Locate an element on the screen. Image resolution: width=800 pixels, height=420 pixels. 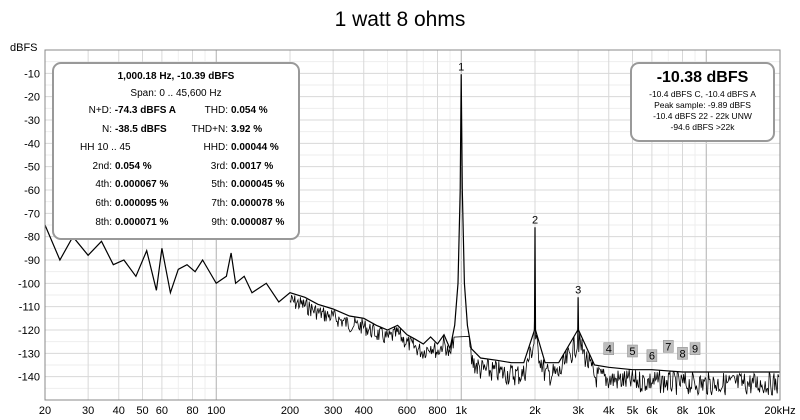
measurement-label: 7th: is located at coordinates (219, 203).